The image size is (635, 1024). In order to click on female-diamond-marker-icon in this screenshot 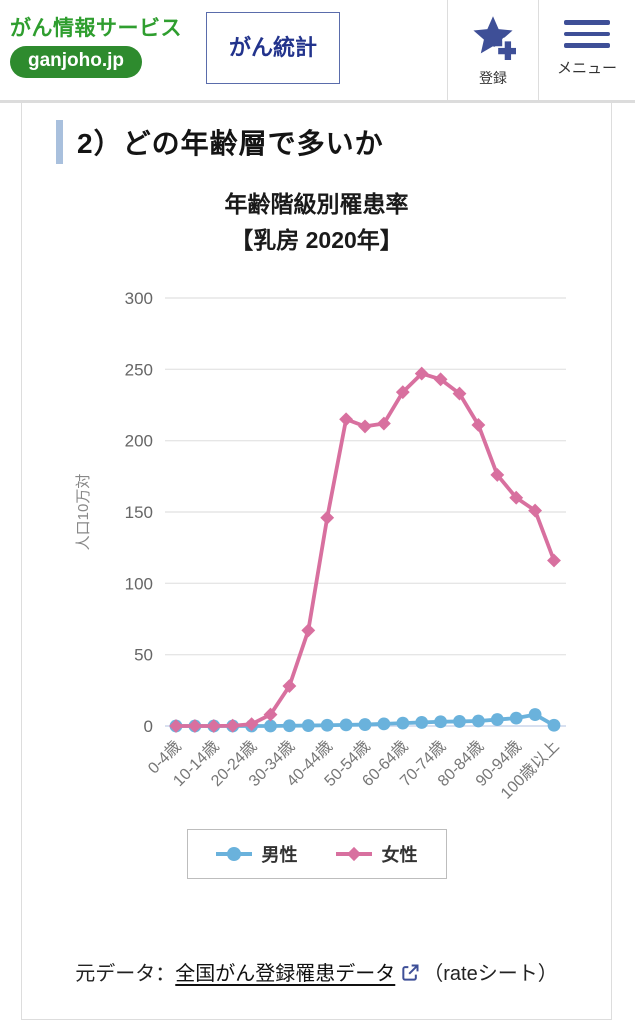, I will do `click(353, 854)`.